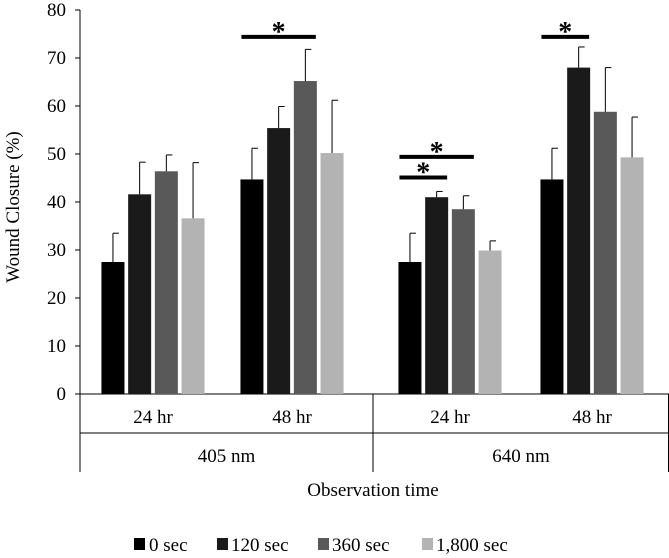  I want to click on x-group-label: 405 nm, so click(227, 456).